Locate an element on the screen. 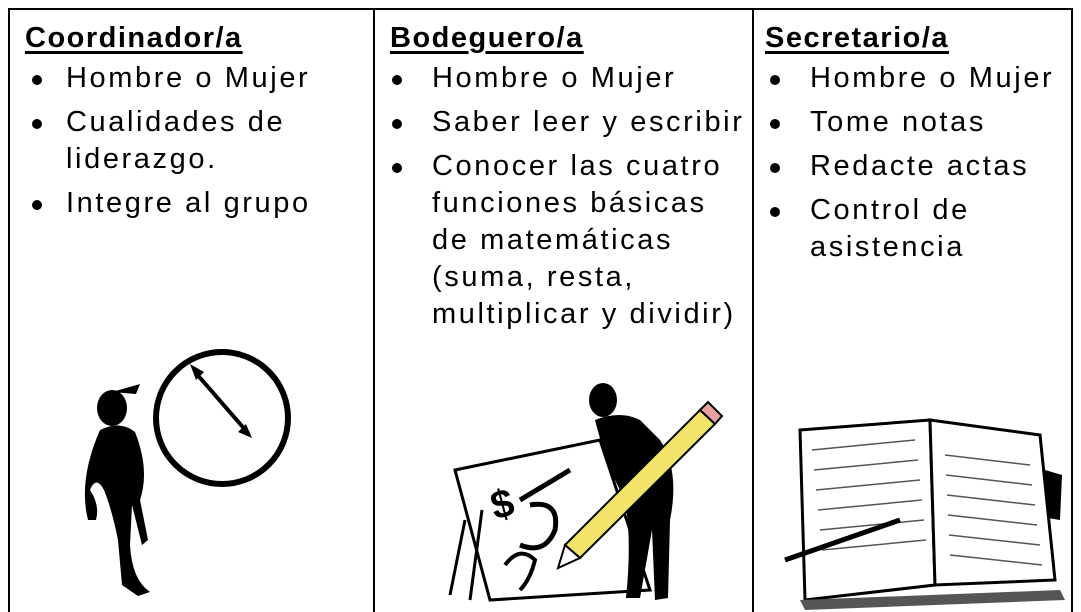  bullet-text: Tome notas is located at coordinates (898, 122).